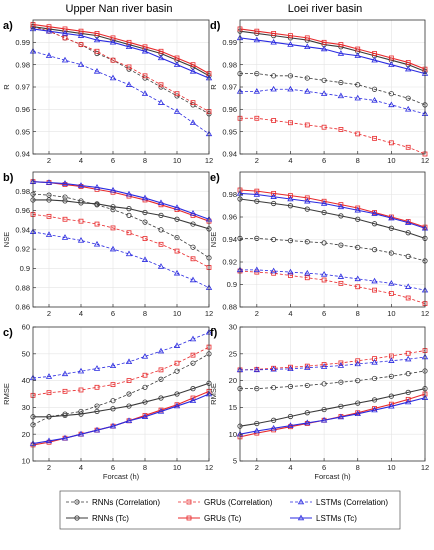  Describe the element at coordinates (391, 467) in the screenshot. I see `x-tick-label: 10` at that location.